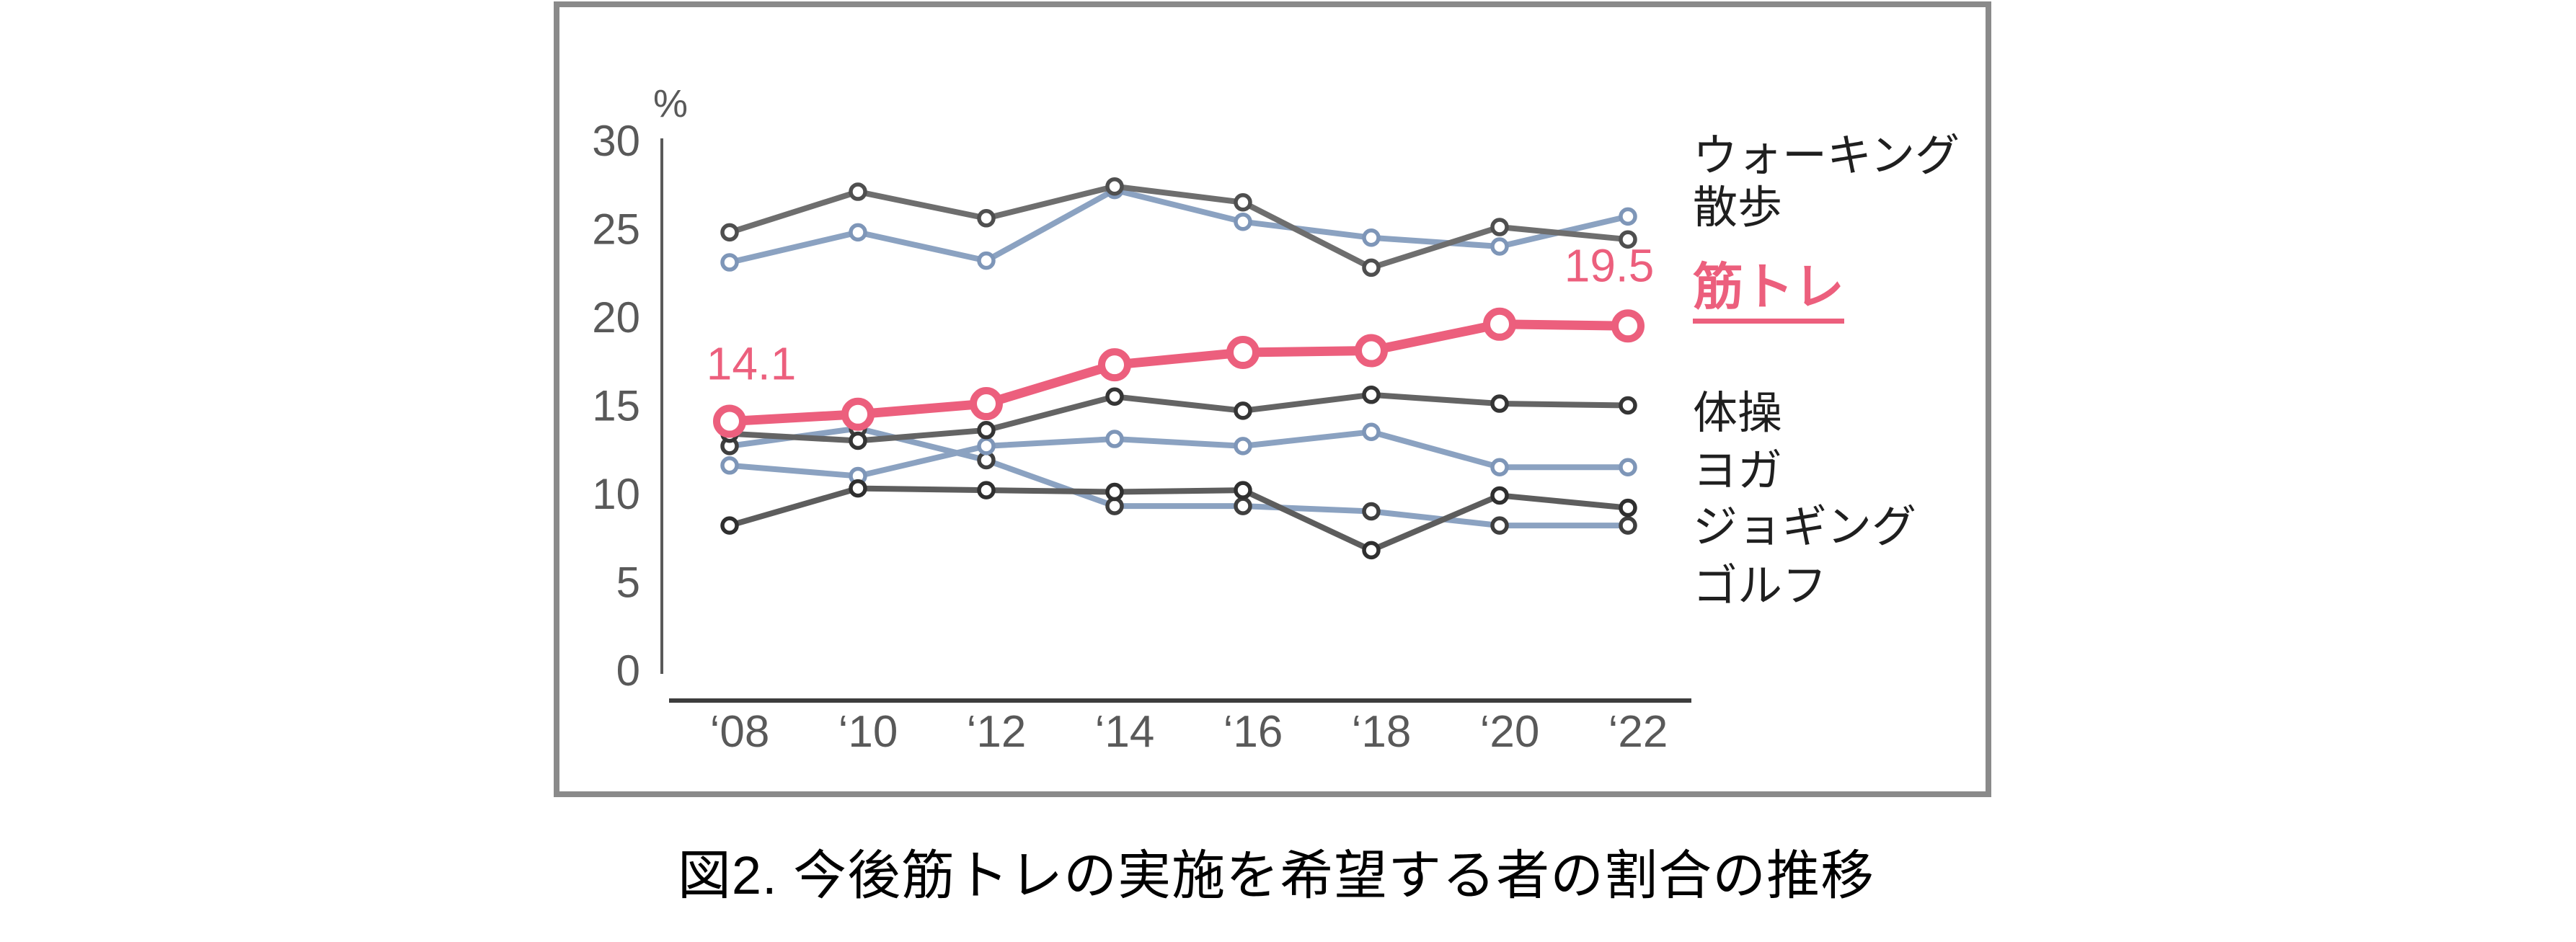 This screenshot has height=942, width=2576. What do you see at coordinates (670, 103) in the screenshot?
I see `y-axis-unit-label: %` at bounding box center [670, 103].